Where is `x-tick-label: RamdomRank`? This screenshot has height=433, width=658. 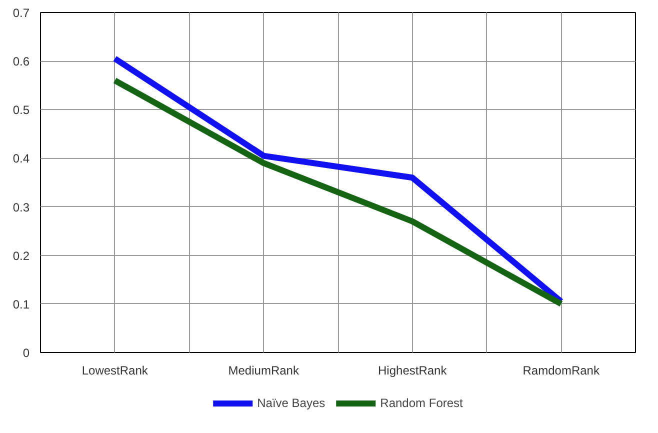
x-tick-label: RamdomRank is located at coordinates (561, 371).